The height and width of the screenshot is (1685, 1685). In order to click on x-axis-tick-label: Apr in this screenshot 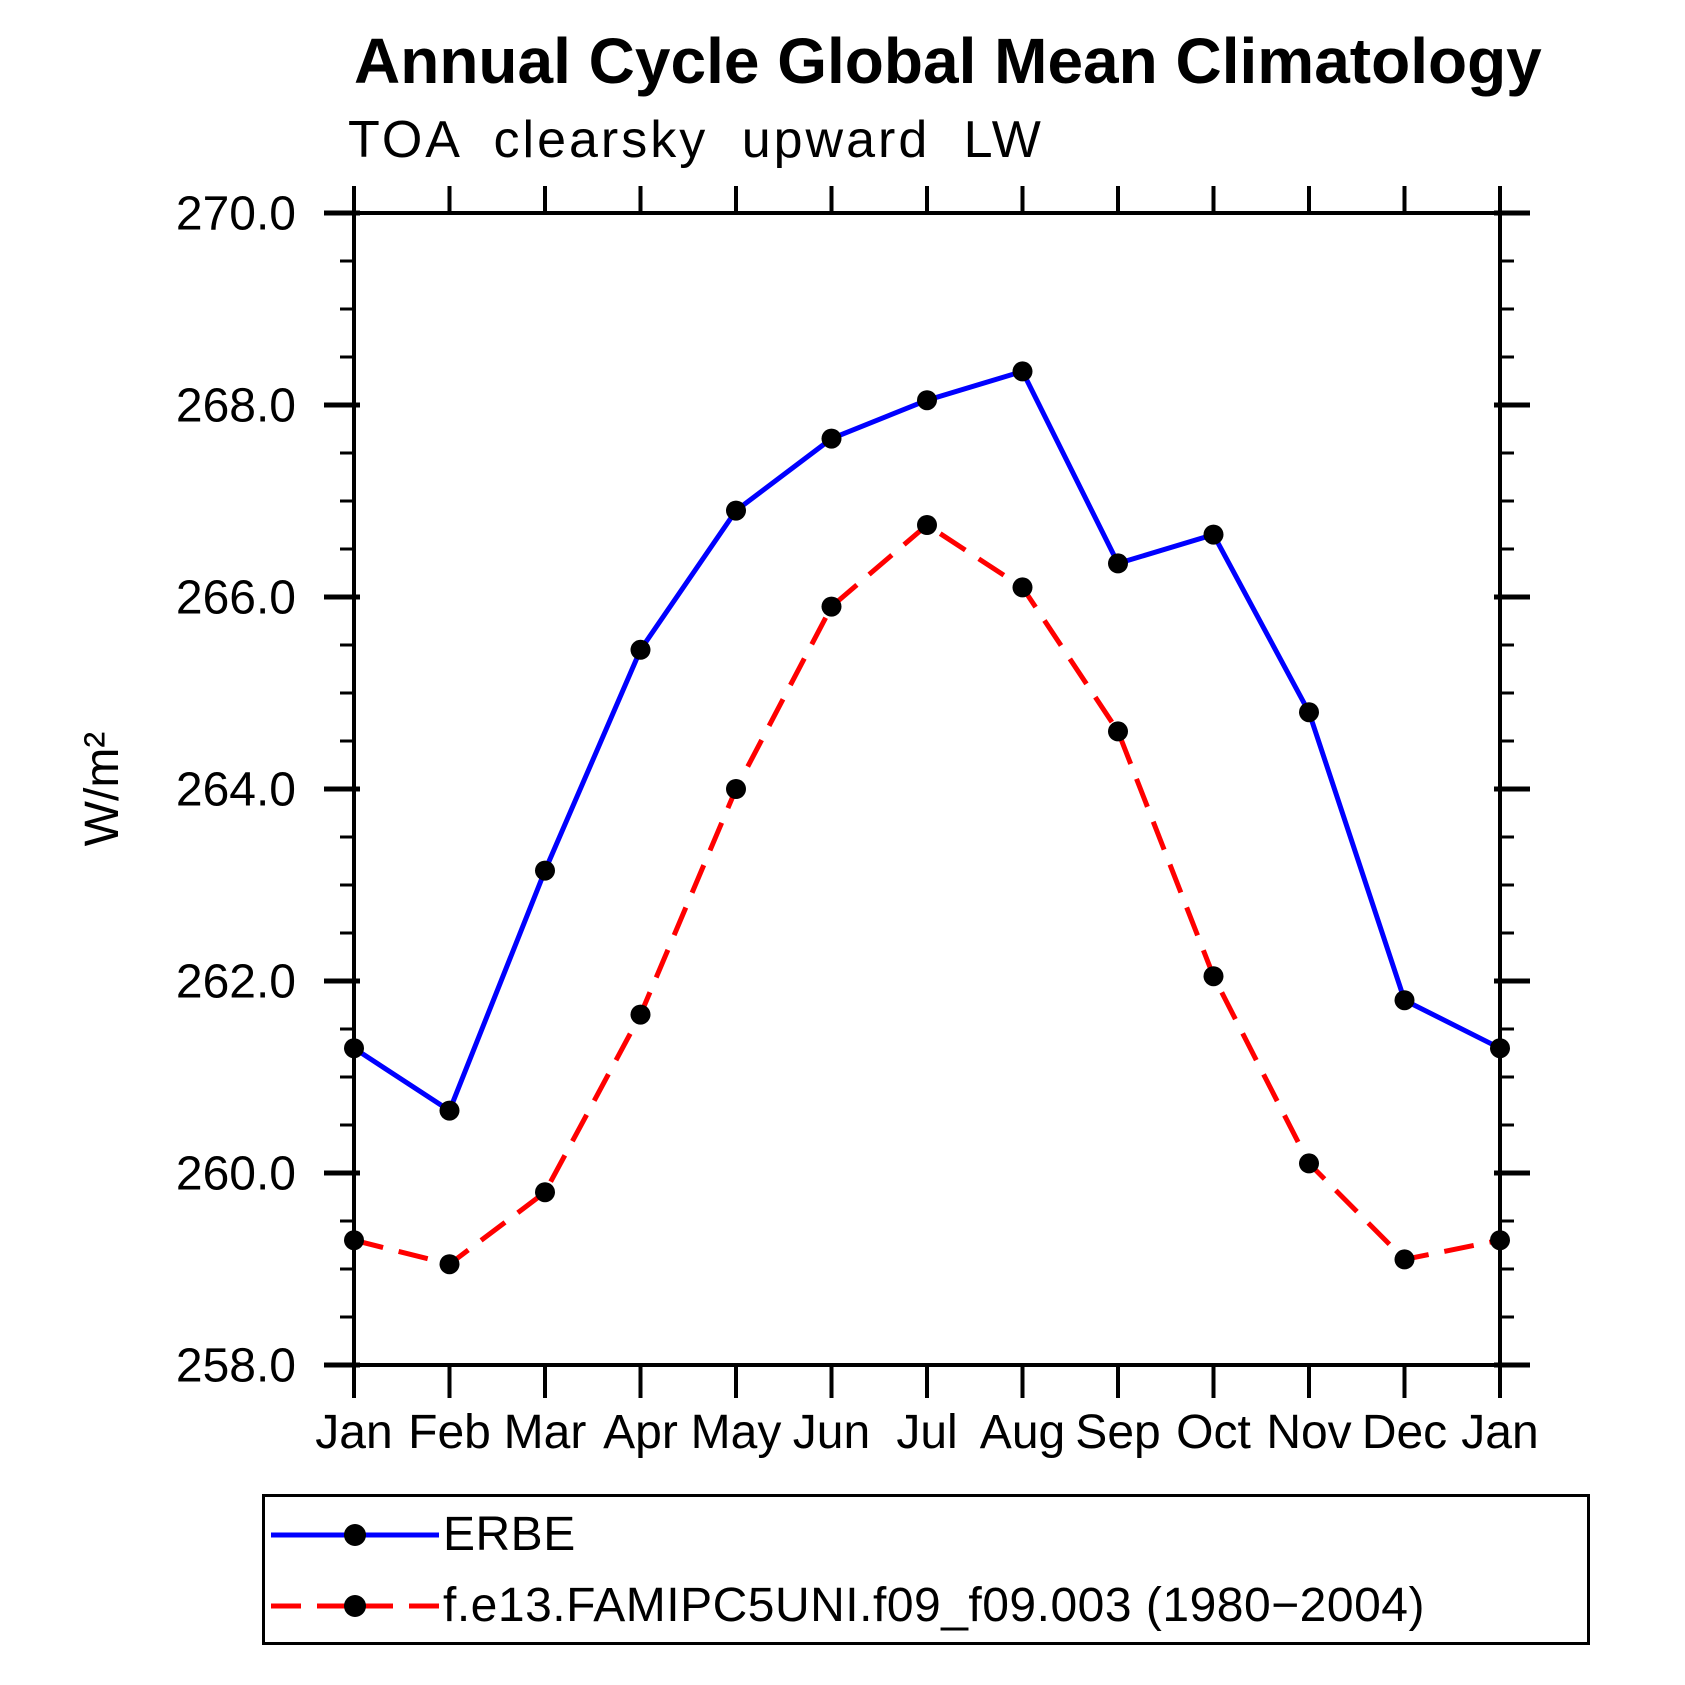, I will do `click(640, 1432)`.